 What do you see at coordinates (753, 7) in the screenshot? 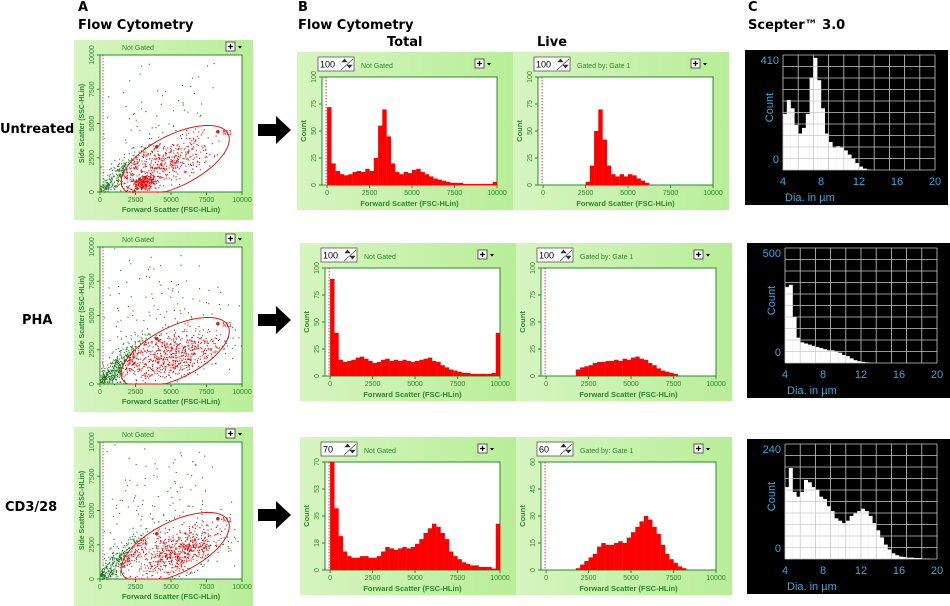
I see `panel-label-c: C` at bounding box center [753, 7].